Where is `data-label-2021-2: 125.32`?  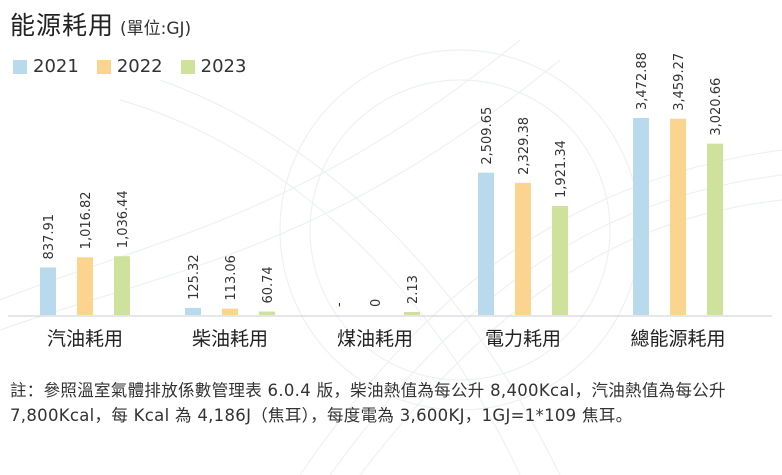
data-label-2021-2: 125.32 is located at coordinates (194, 277).